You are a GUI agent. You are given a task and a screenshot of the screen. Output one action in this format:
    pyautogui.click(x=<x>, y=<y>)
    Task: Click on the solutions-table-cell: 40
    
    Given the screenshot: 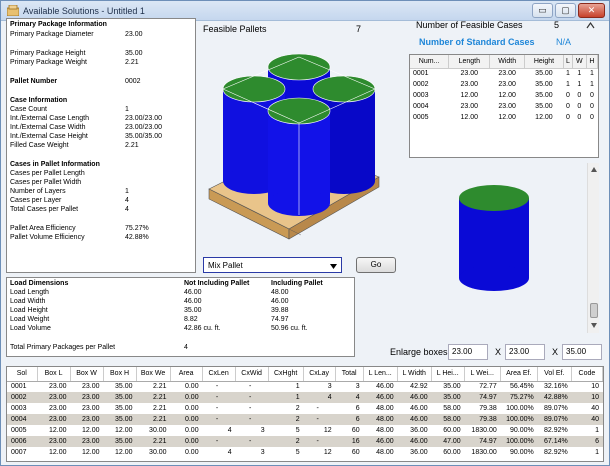 What is the action you would take?
    pyautogui.click(x=595, y=408)
    